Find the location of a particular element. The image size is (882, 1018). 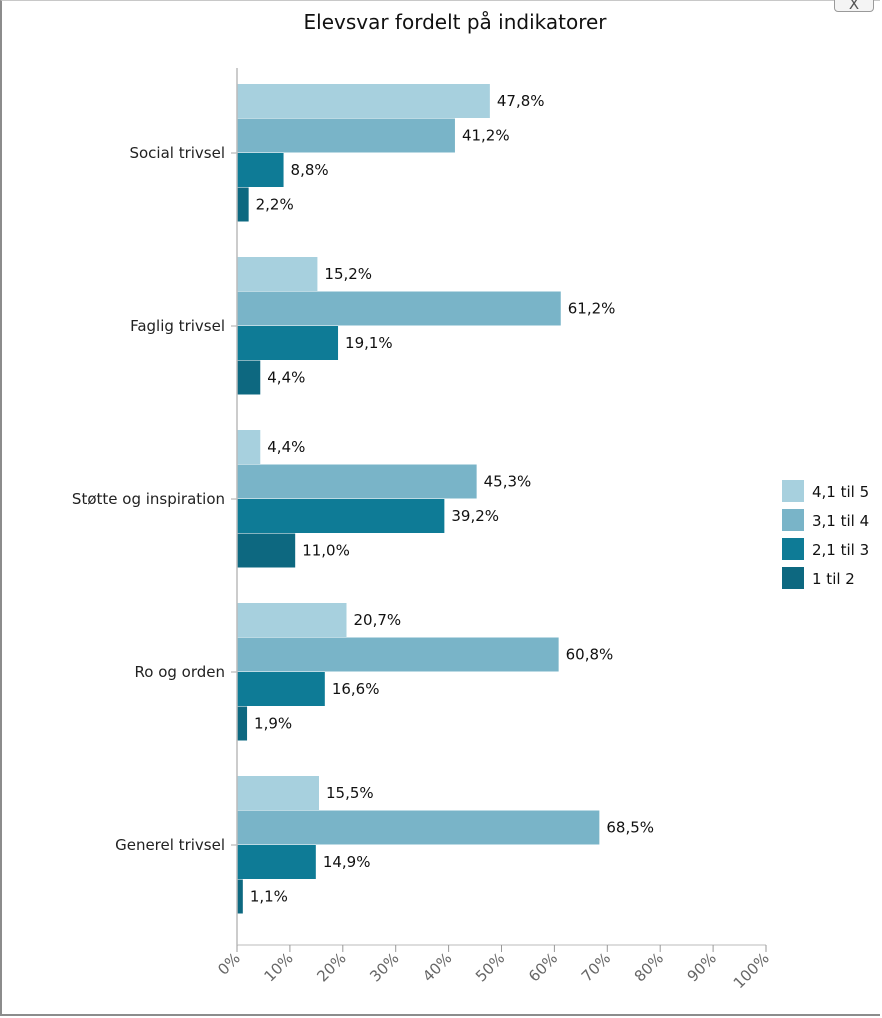

data-label: 16,6% is located at coordinates (356, 689).